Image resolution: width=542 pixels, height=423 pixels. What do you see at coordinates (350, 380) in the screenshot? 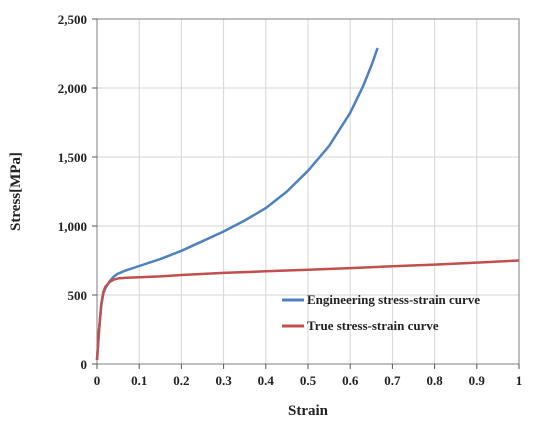
I see `x-tick-label: 0.6` at bounding box center [350, 380].